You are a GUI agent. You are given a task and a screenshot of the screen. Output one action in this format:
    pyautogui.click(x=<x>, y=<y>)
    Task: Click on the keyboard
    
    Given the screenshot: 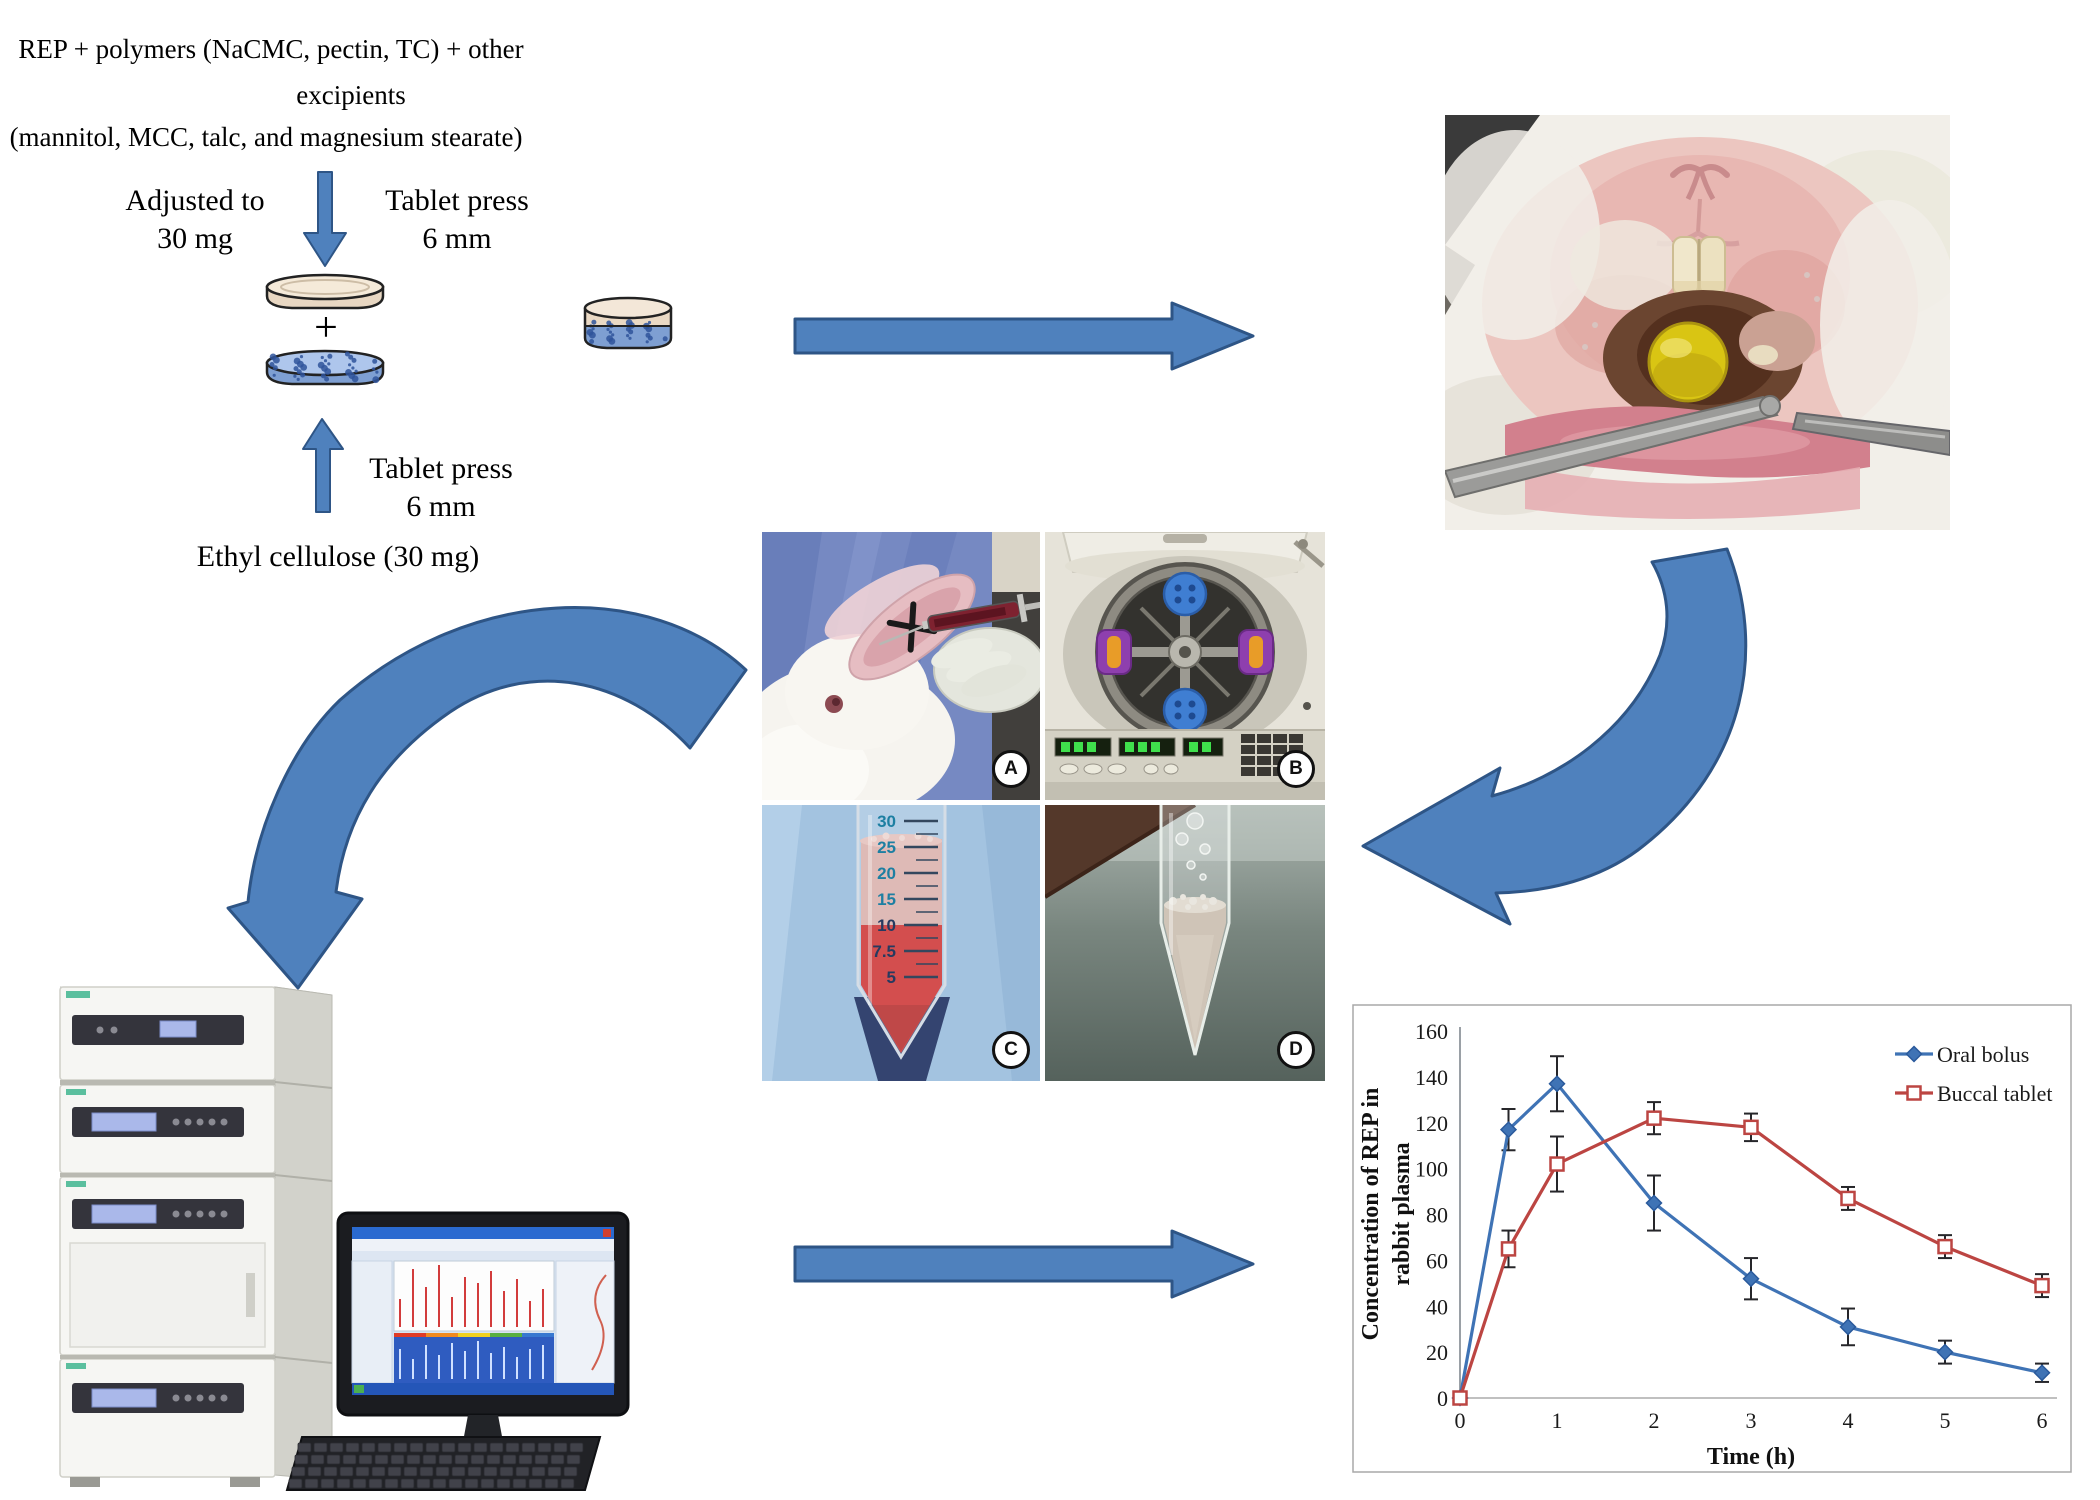 What is the action you would take?
    pyautogui.click(x=443, y=1463)
    